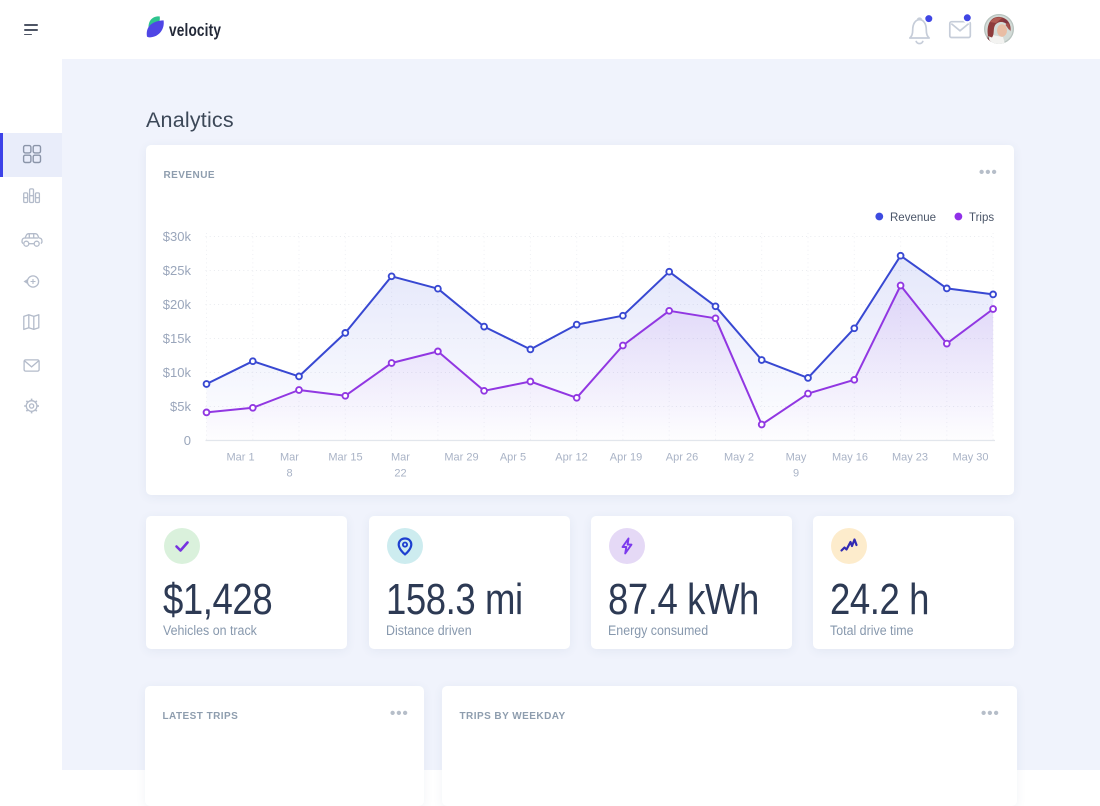 The height and width of the screenshot is (806, 1100). I want to click on svg-text: May 2, so click(739, 457).